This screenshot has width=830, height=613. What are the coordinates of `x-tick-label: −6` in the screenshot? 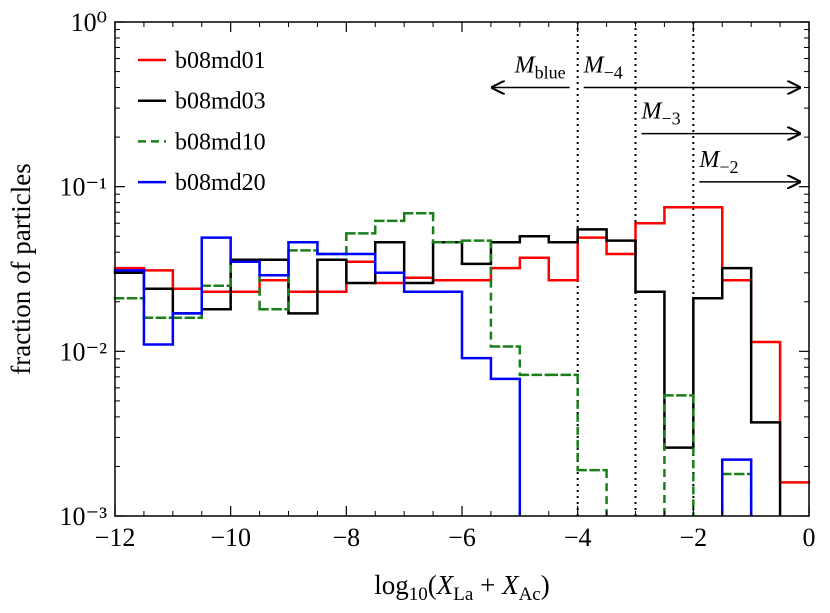 It's located at (462, 537).